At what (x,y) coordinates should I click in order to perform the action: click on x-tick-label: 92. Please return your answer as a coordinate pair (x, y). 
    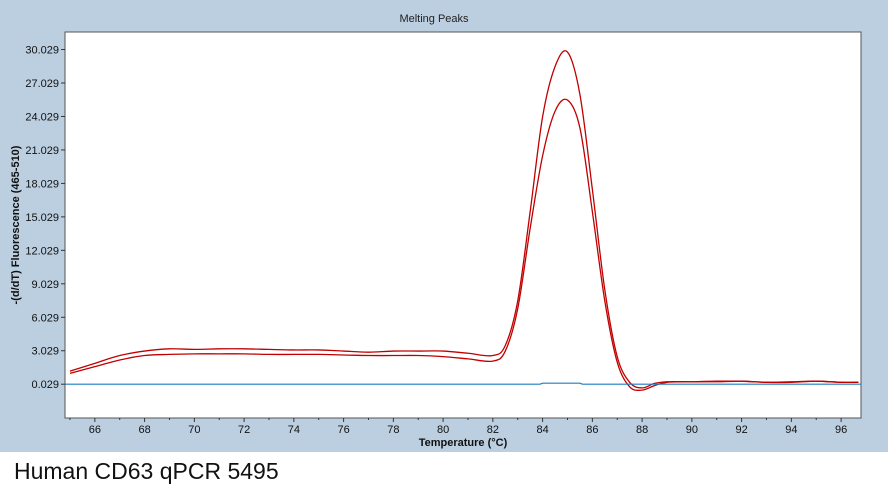
    Looking at the image, I should click on (741, 430).